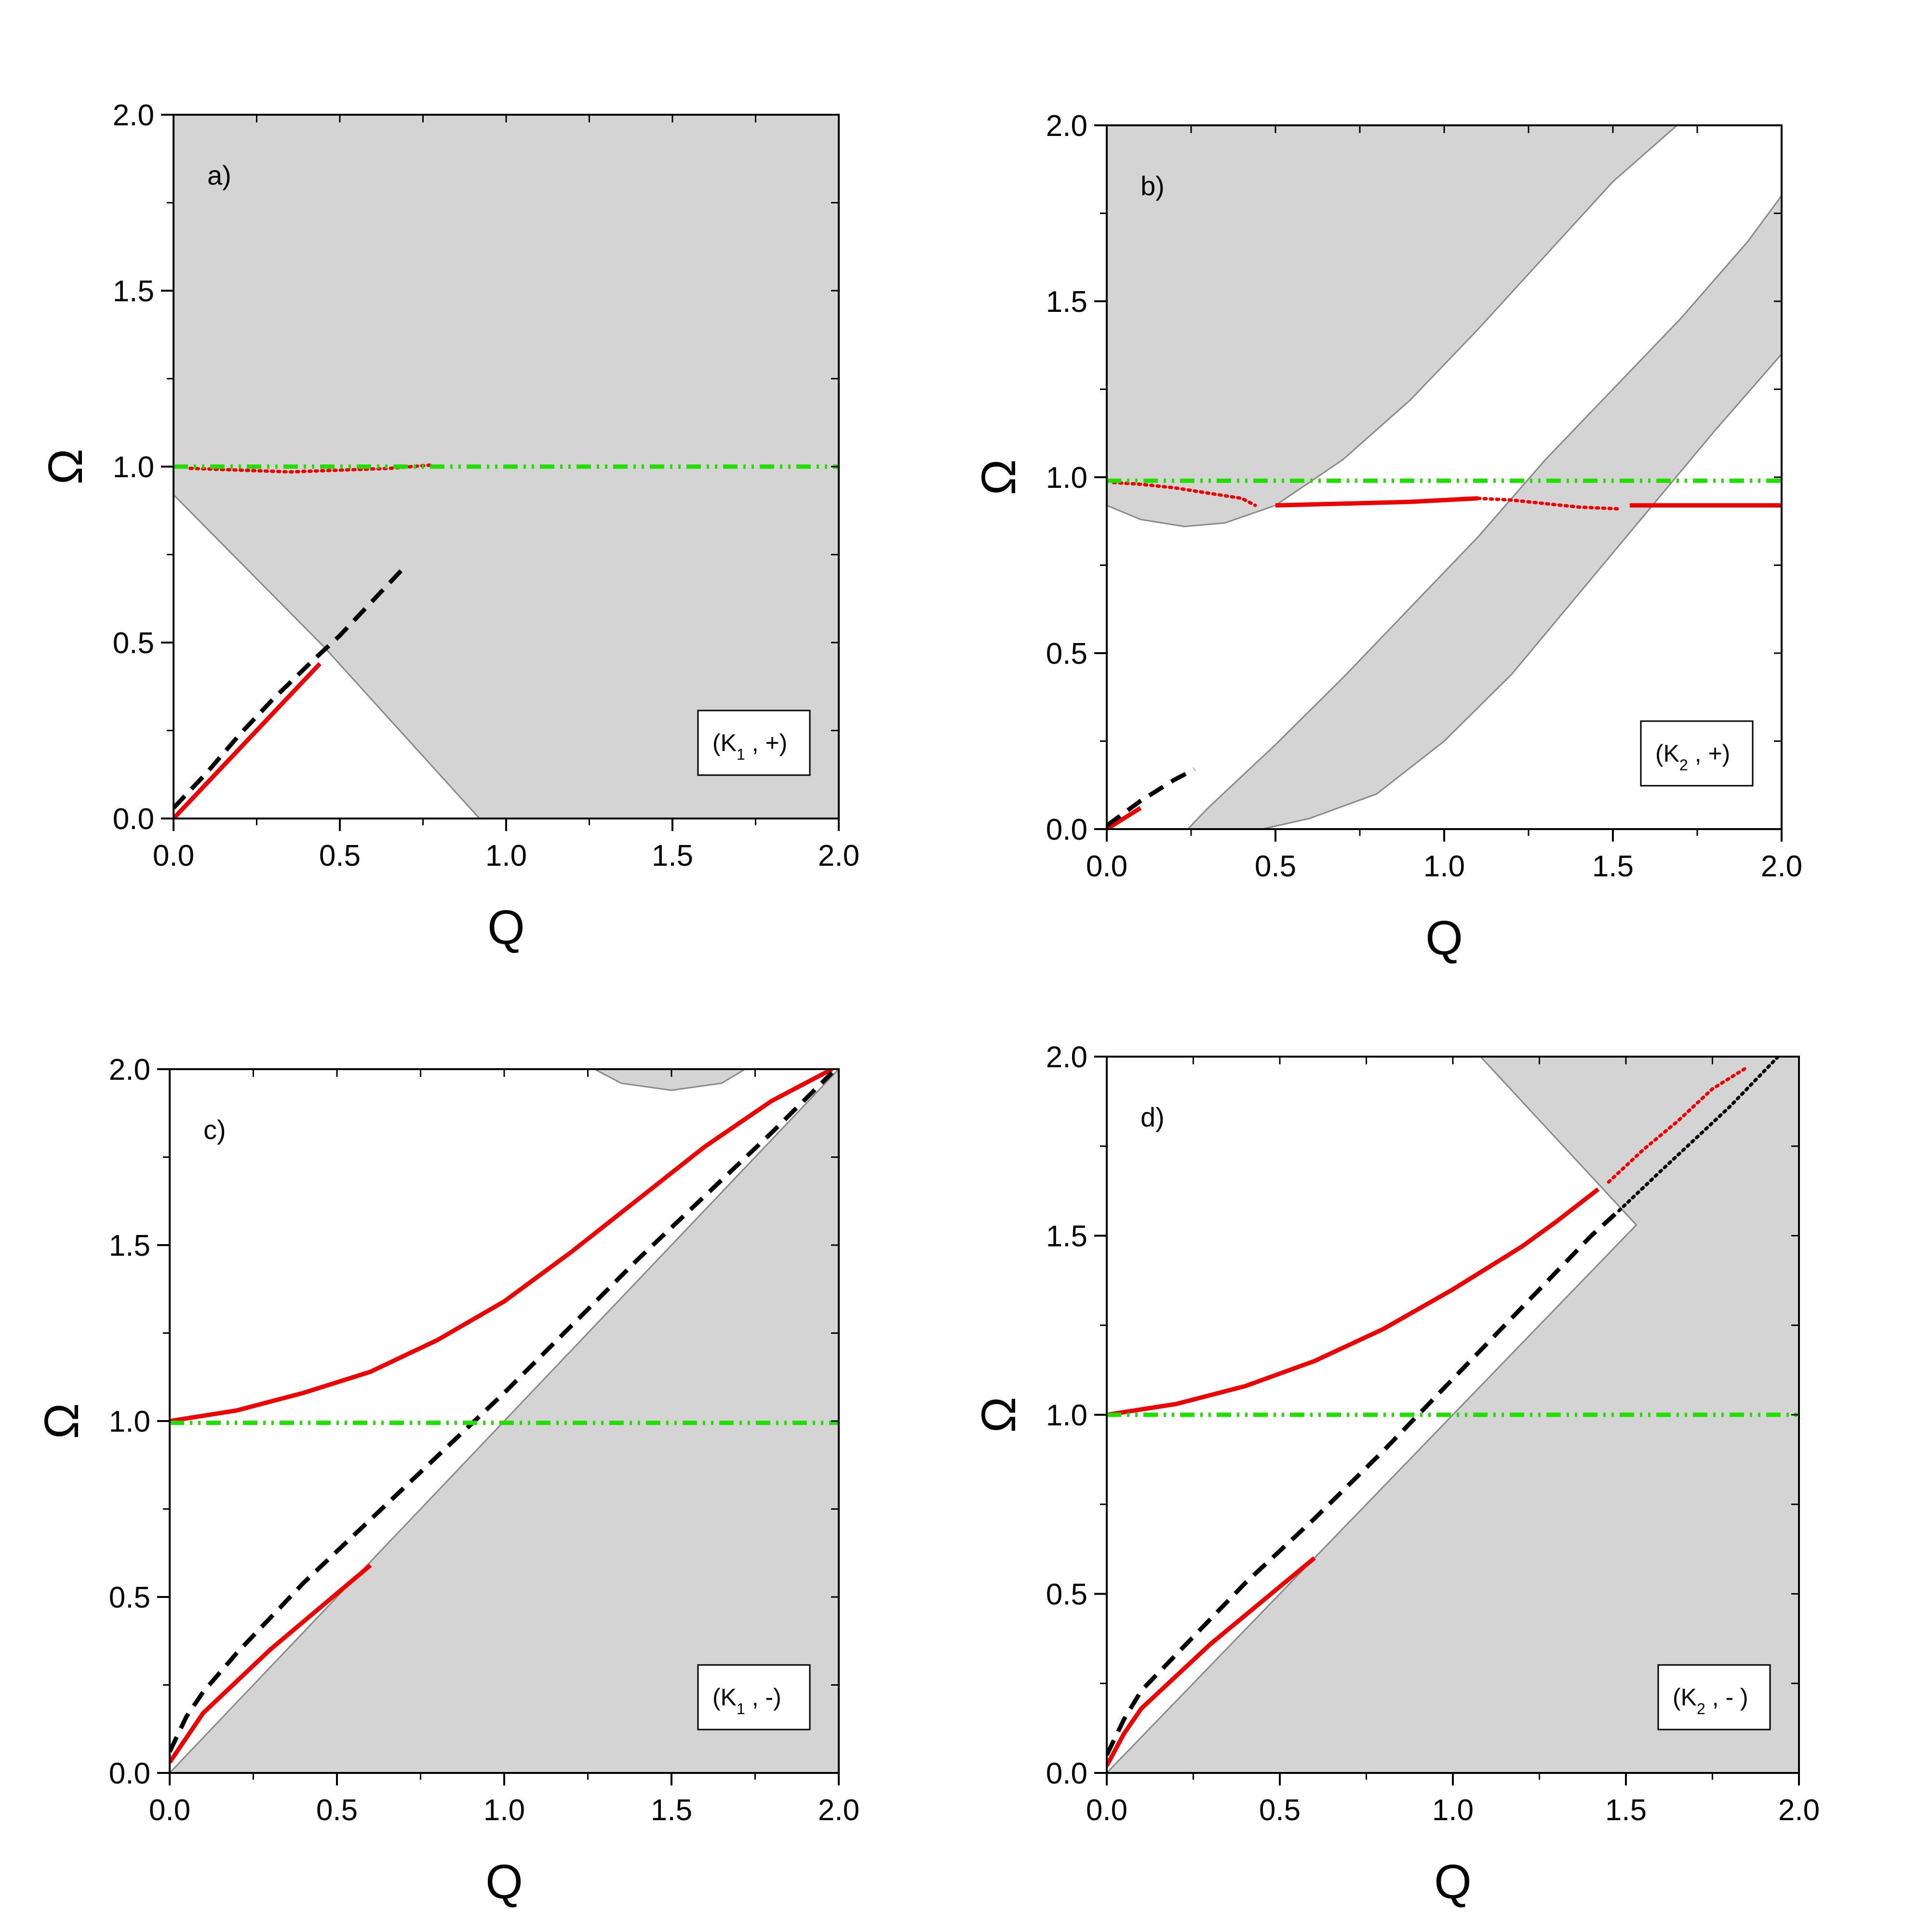 The image size is (1932, 1932). I want to click on series-black-dotted, so click(1699, 1134).